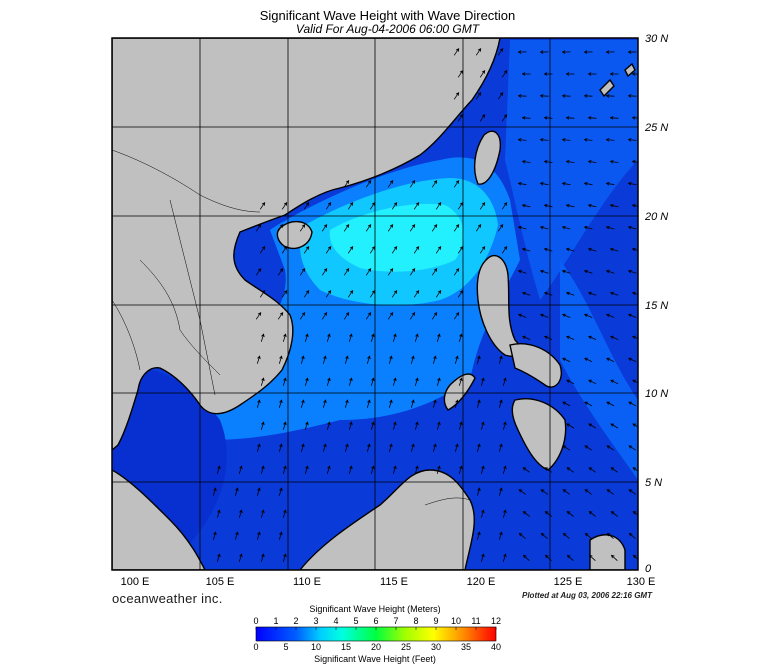  I want to click on feet-tick-label: 10, so click(315, 647).